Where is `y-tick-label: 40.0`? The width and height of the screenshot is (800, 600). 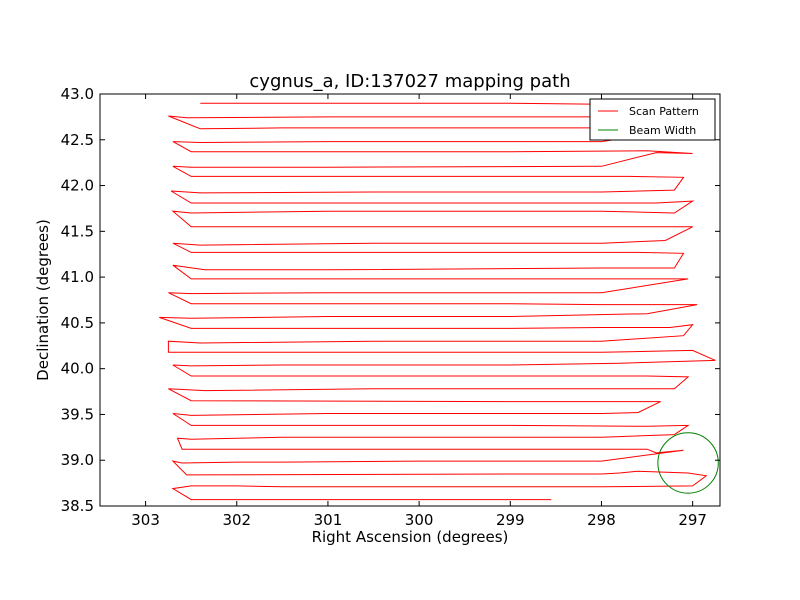
y-tick-label: 40.0 is located at coordinates (77, 369).